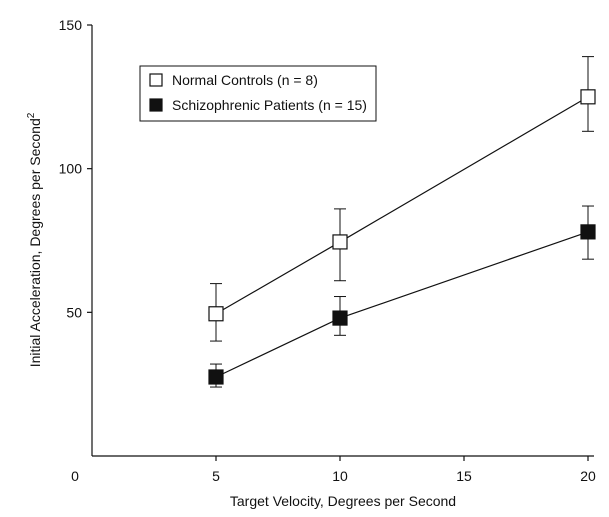  I want to click on x-tick-label: 20, so click(588, 476).